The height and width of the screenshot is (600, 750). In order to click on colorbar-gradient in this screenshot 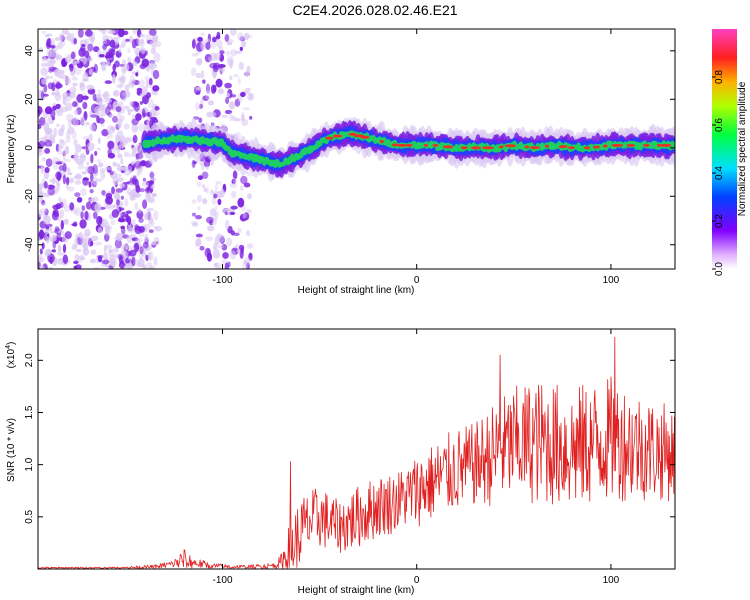, I will do `click(724, 149)`.